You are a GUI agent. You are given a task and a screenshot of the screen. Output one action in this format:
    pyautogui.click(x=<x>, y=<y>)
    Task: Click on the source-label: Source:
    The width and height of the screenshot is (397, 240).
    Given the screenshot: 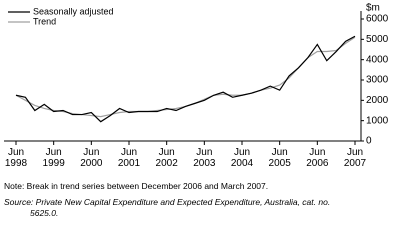 What is the action you would take?
    pyautogui.click(x=19, y=202)
    